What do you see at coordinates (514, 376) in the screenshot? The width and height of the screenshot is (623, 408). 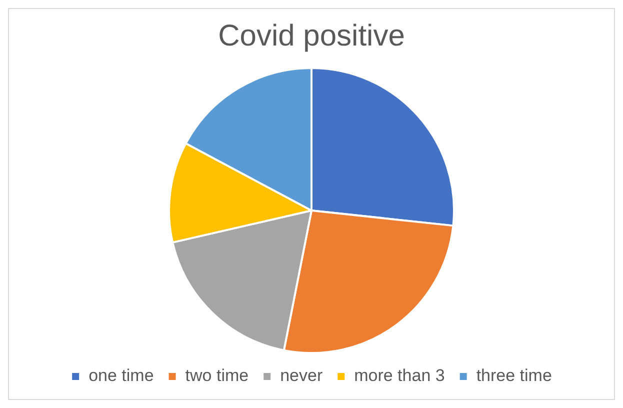 I see `legend-label: three time` at bounding box center [514, 376].